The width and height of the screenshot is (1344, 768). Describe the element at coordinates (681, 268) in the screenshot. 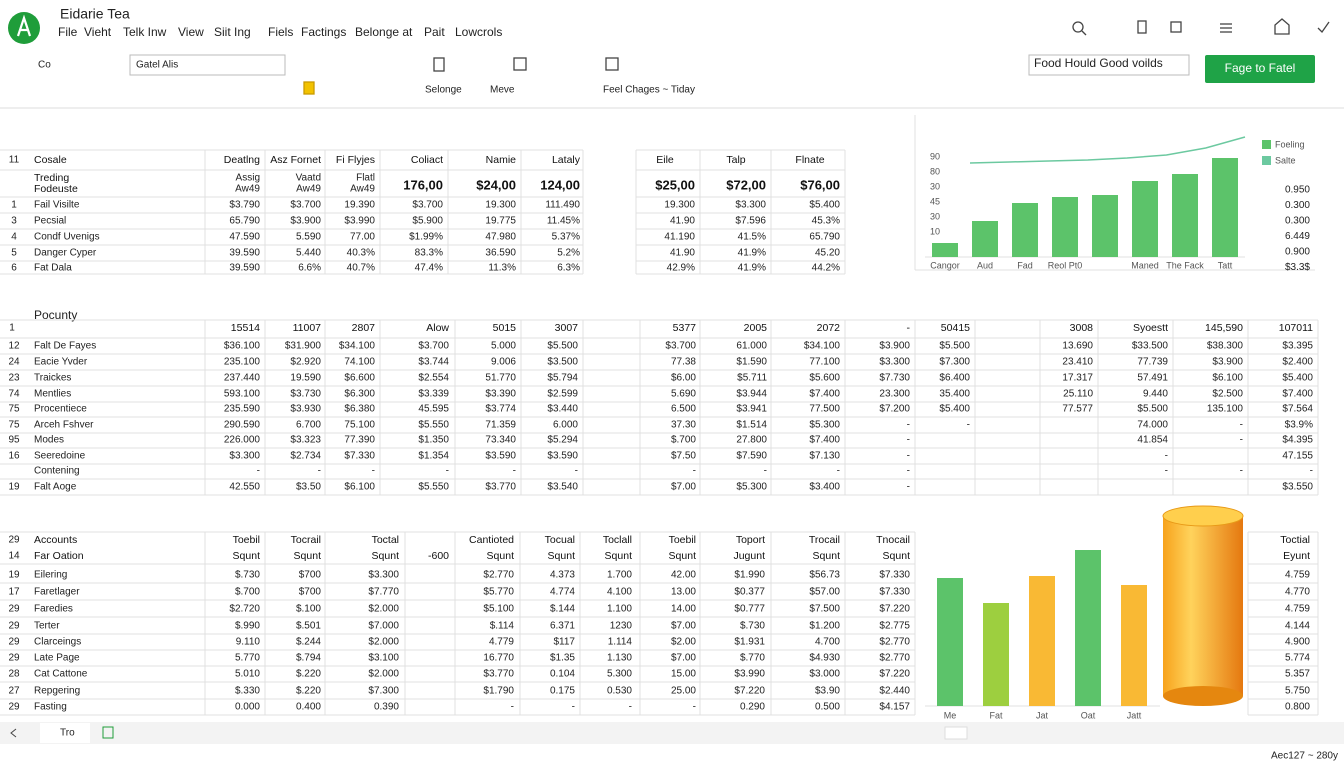

I see `cell: 42.9%` at that location.